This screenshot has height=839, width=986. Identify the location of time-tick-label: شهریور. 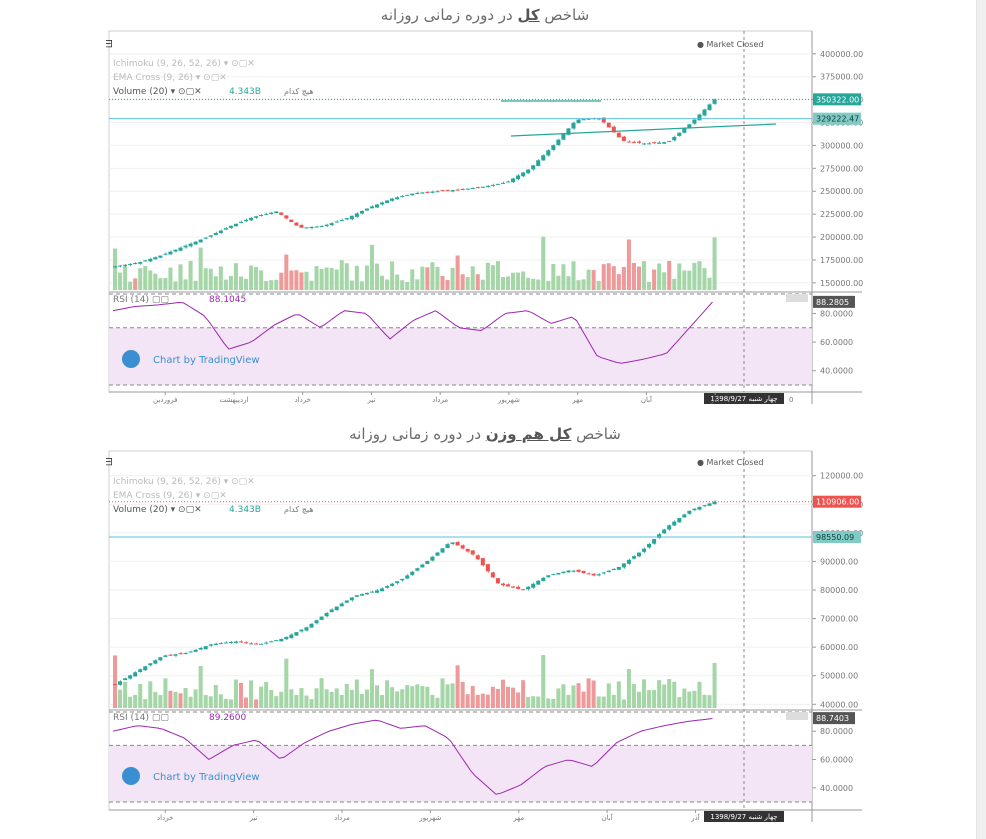
(429, 818).